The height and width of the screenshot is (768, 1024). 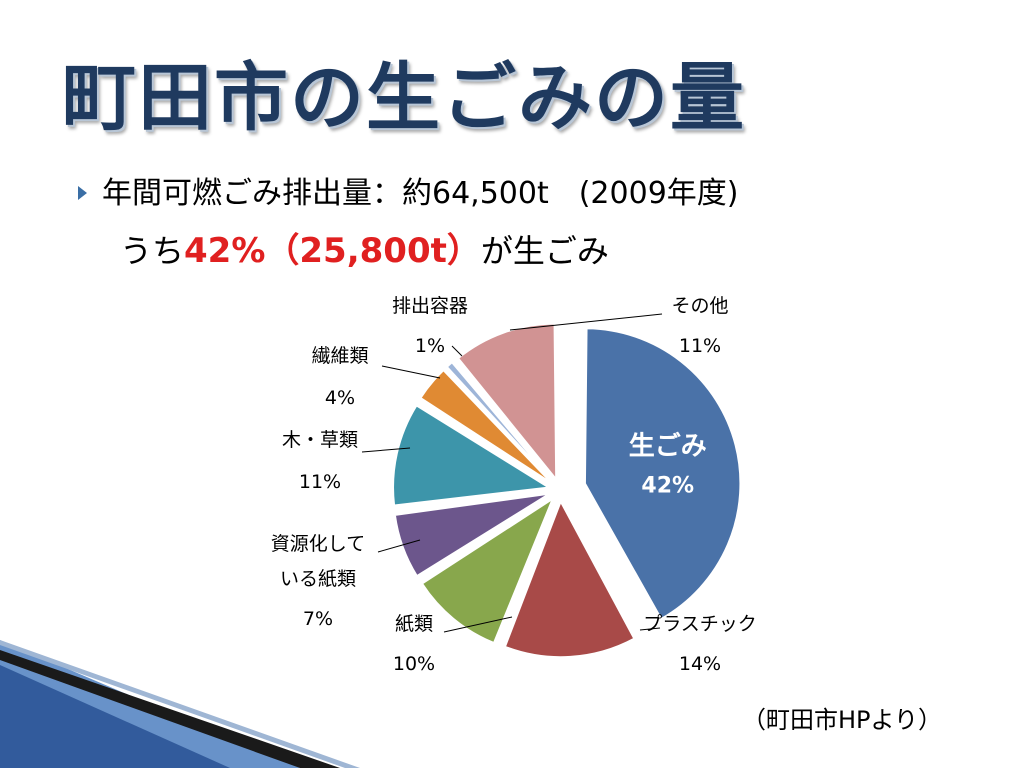 What do you see at coordinates (699, 306) in the screenshot?
I see `slice-label: その他` at bounding box center [699, 306].